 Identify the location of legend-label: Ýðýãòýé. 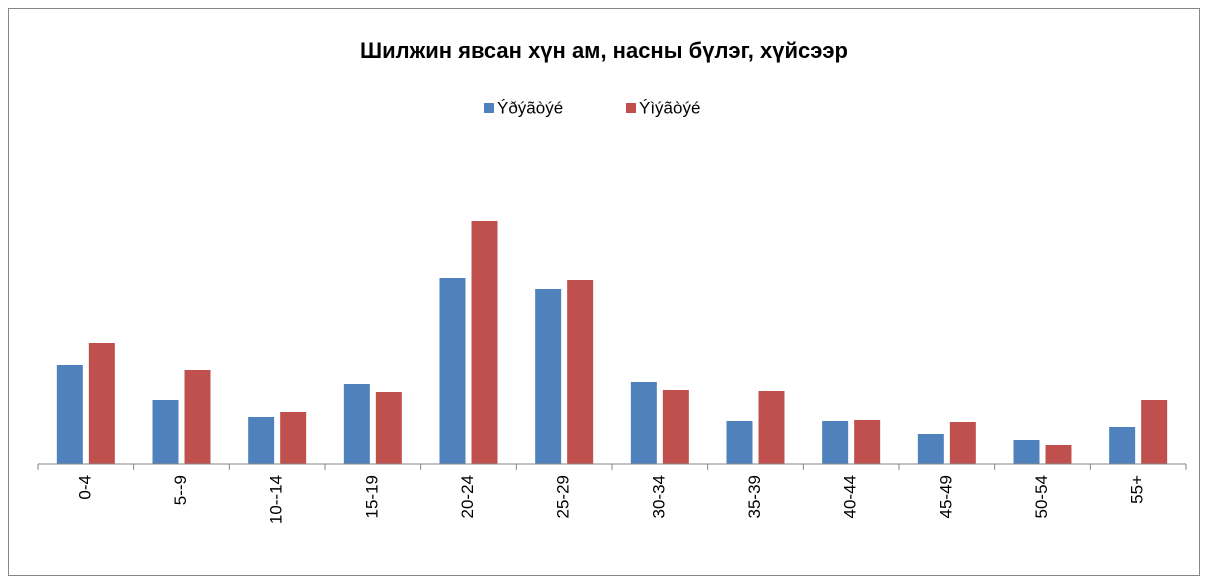
(530, 107).